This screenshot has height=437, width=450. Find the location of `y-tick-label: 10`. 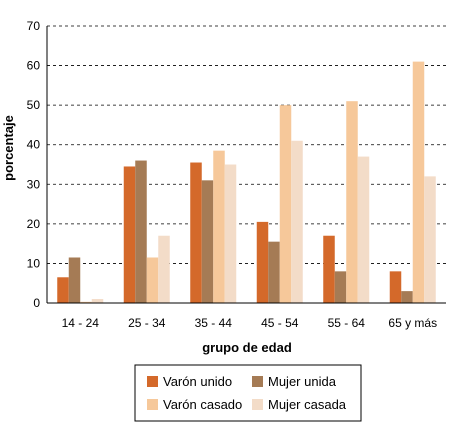

y-tick-label: 10 is located at coordinates (34, 263).